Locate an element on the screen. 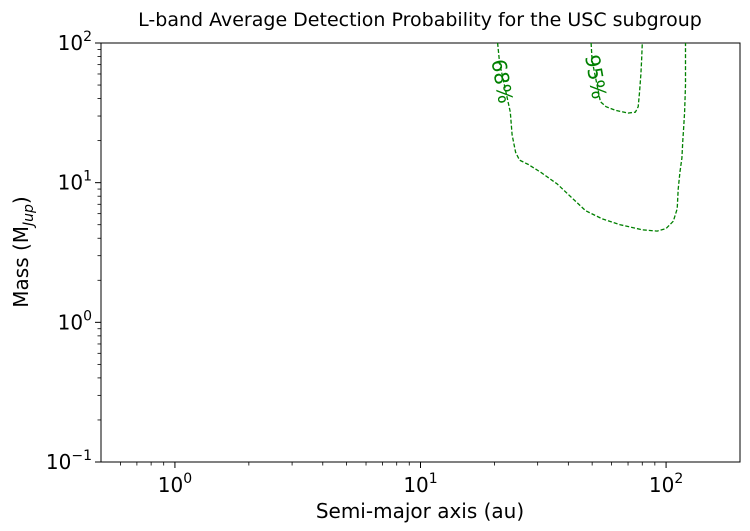 The width and height of the screenshot is (750, 531). y-axis-label: Mass (MJup) is located at coordinates (23, 251).